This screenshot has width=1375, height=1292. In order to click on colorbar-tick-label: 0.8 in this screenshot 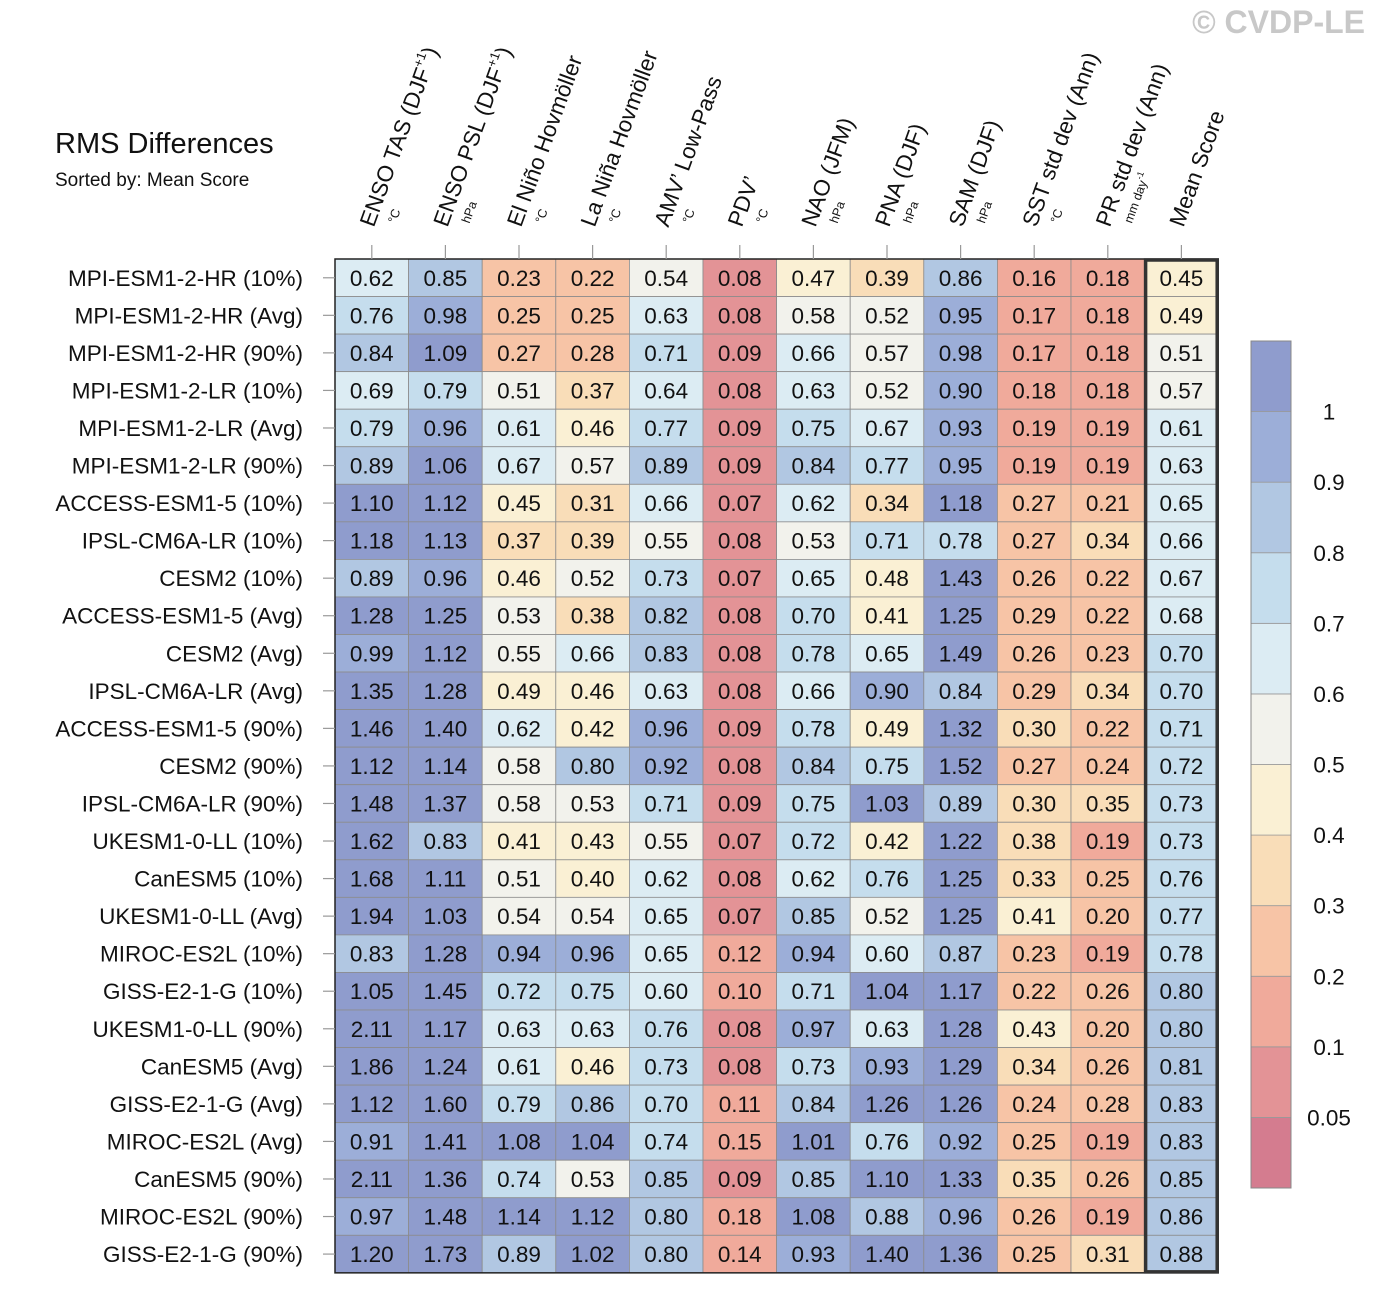, I will do `click(1328, 553)`.